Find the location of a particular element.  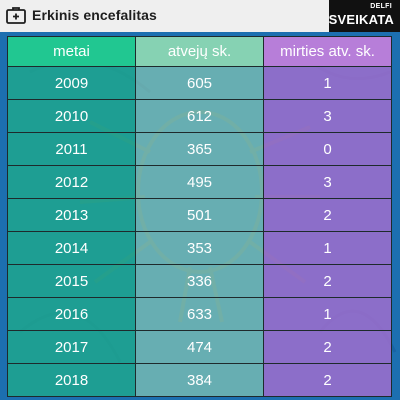

cases-cell: 384 is located at coordinates (199, 380).